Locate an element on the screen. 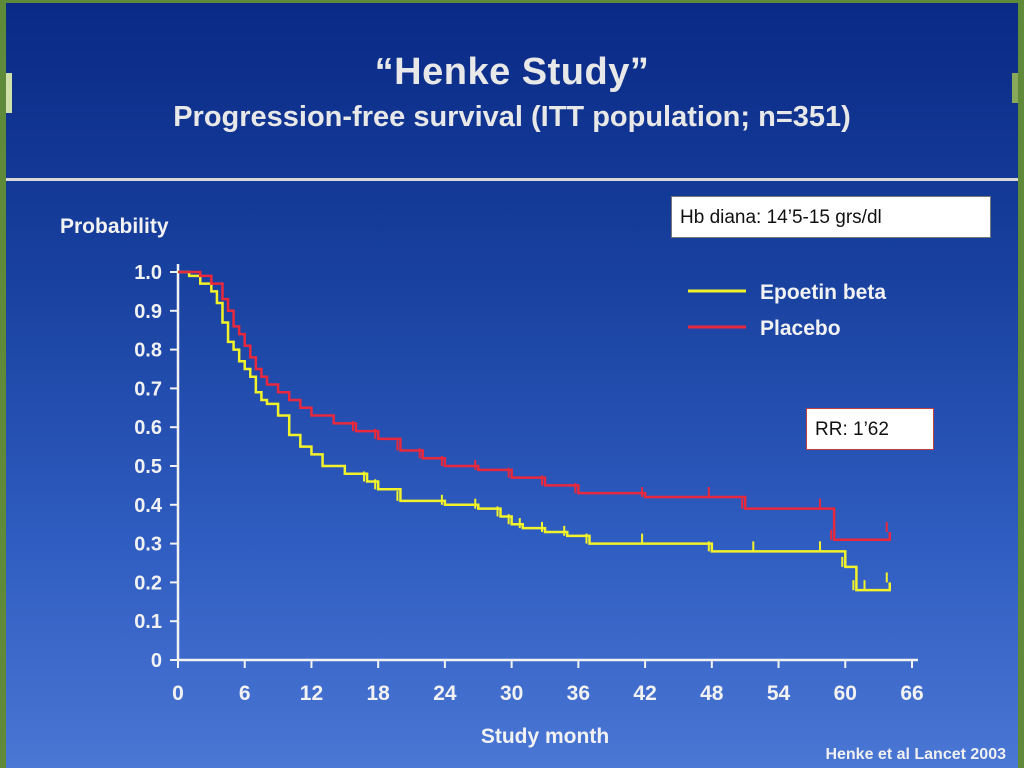 The width and height of the screenshot is (1024, 768). x-tick-label: 42 is located at coordinates (644, 693).